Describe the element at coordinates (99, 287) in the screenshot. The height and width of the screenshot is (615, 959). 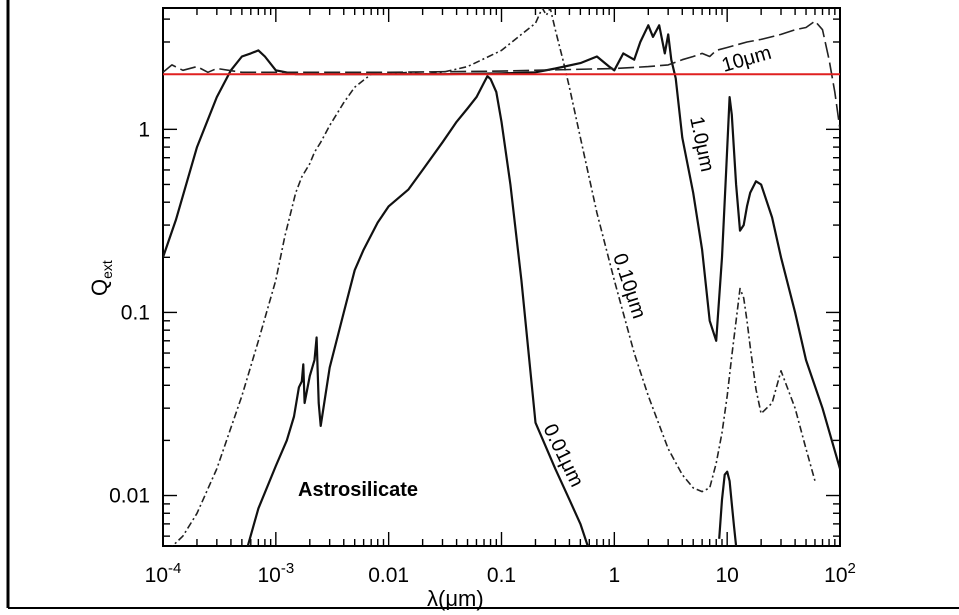
I see `y-axis-label-main: Q` at that location.